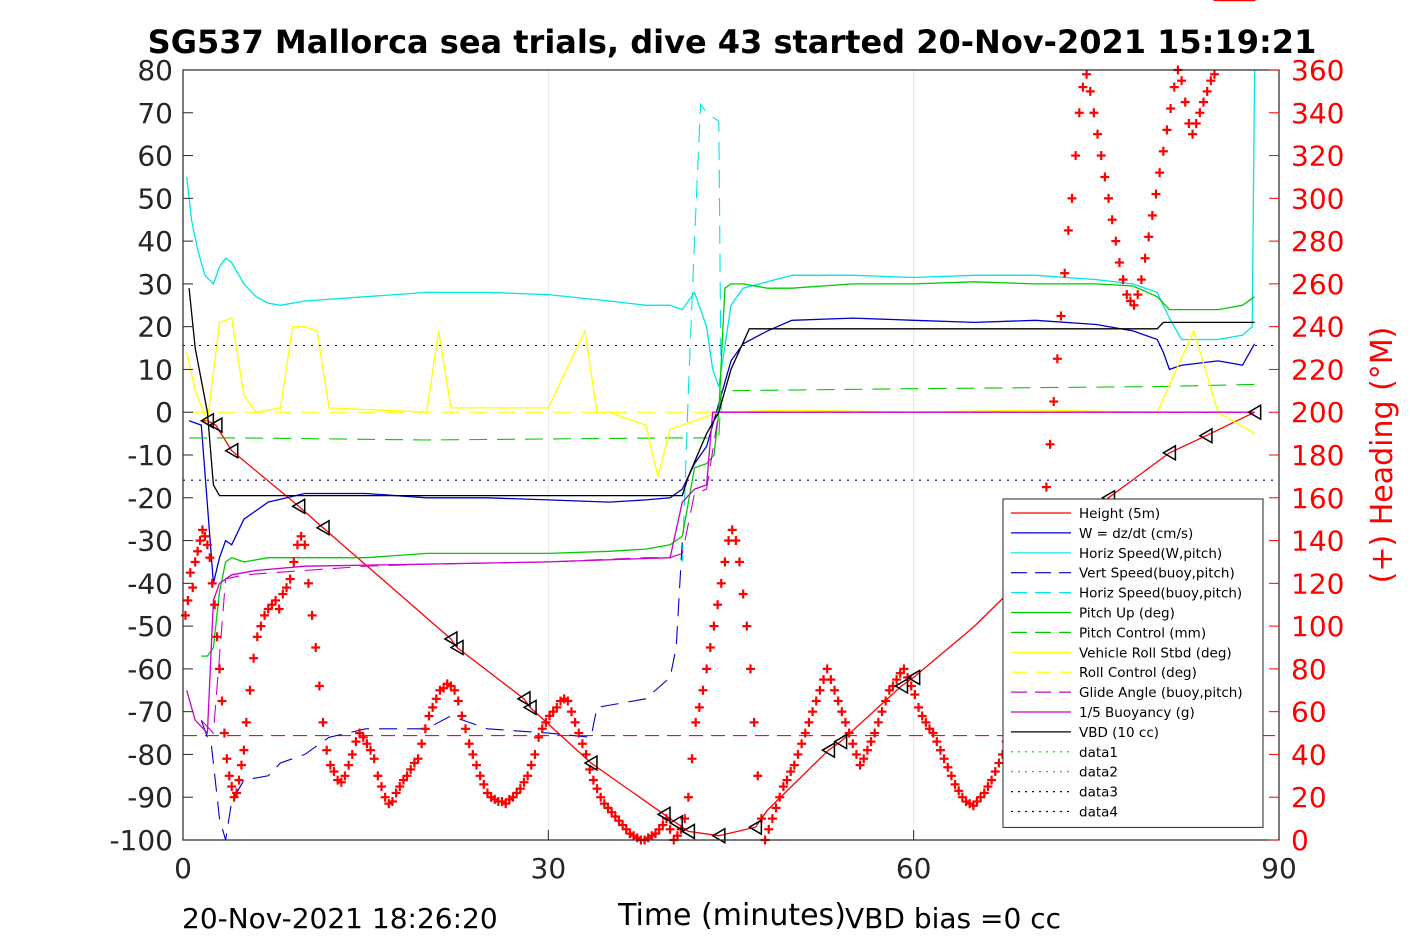 Image resolution: width=1417 pixels, height=945 pixels. What do you see at coordinates (1142, 633) in the screenshot?
I see `legend-label: Pitch Control (mm)` at bounding box center [1142, 633].